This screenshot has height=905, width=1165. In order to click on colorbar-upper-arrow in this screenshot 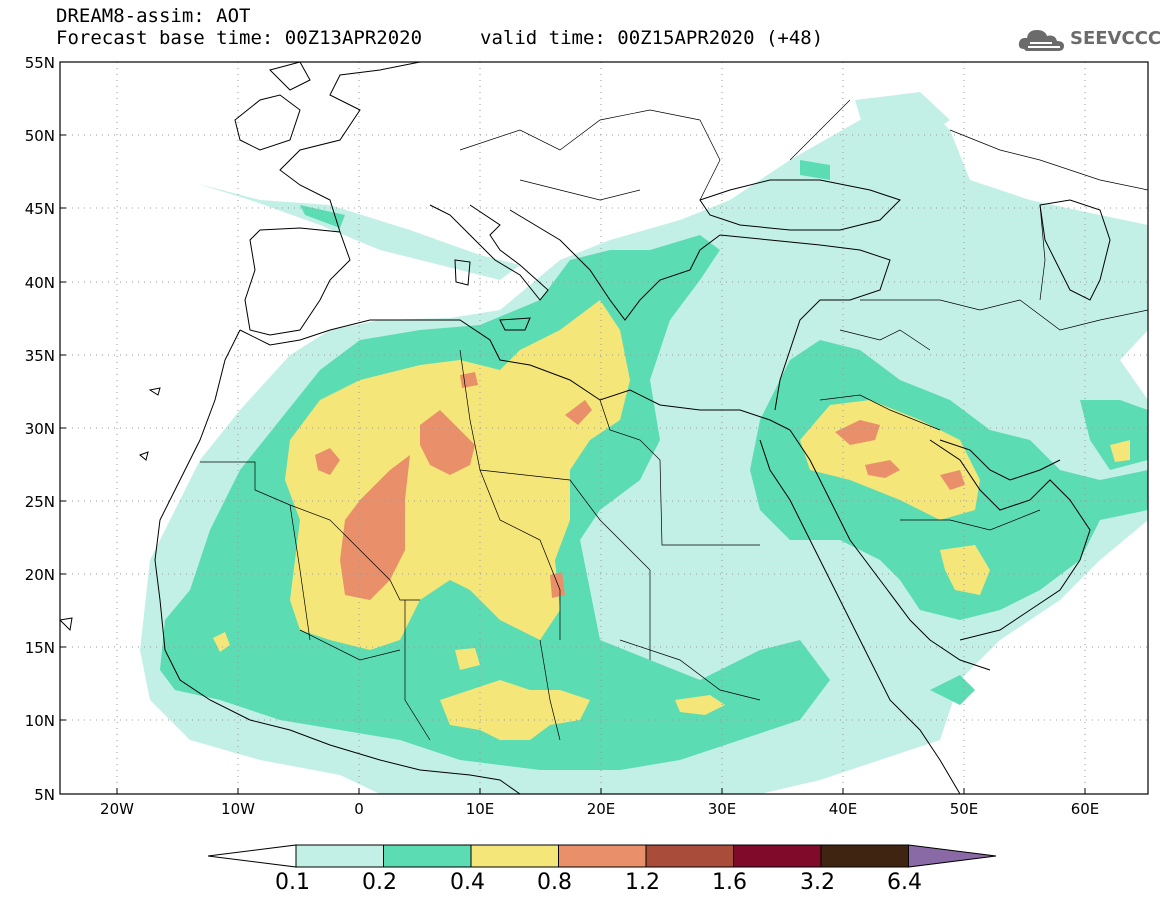, I will do `click(952, 856)`.